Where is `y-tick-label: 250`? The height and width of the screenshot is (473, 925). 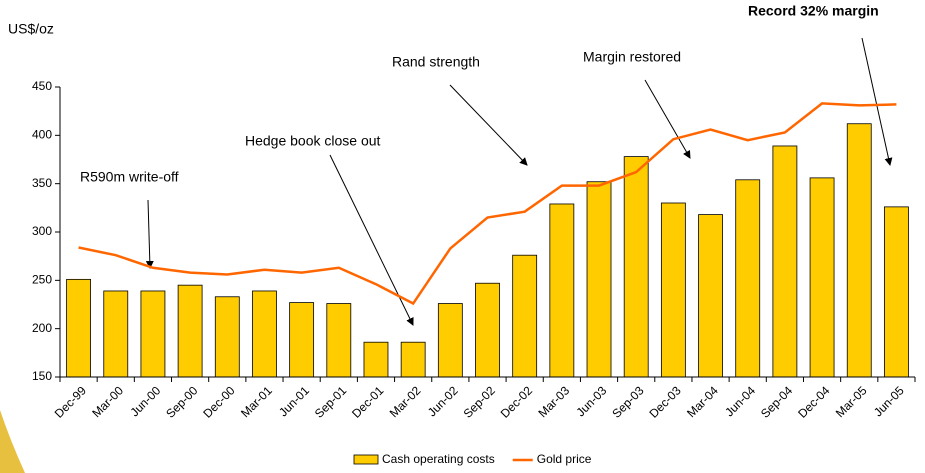
y-tick-label: 250 is located at coordinates (42, 280).